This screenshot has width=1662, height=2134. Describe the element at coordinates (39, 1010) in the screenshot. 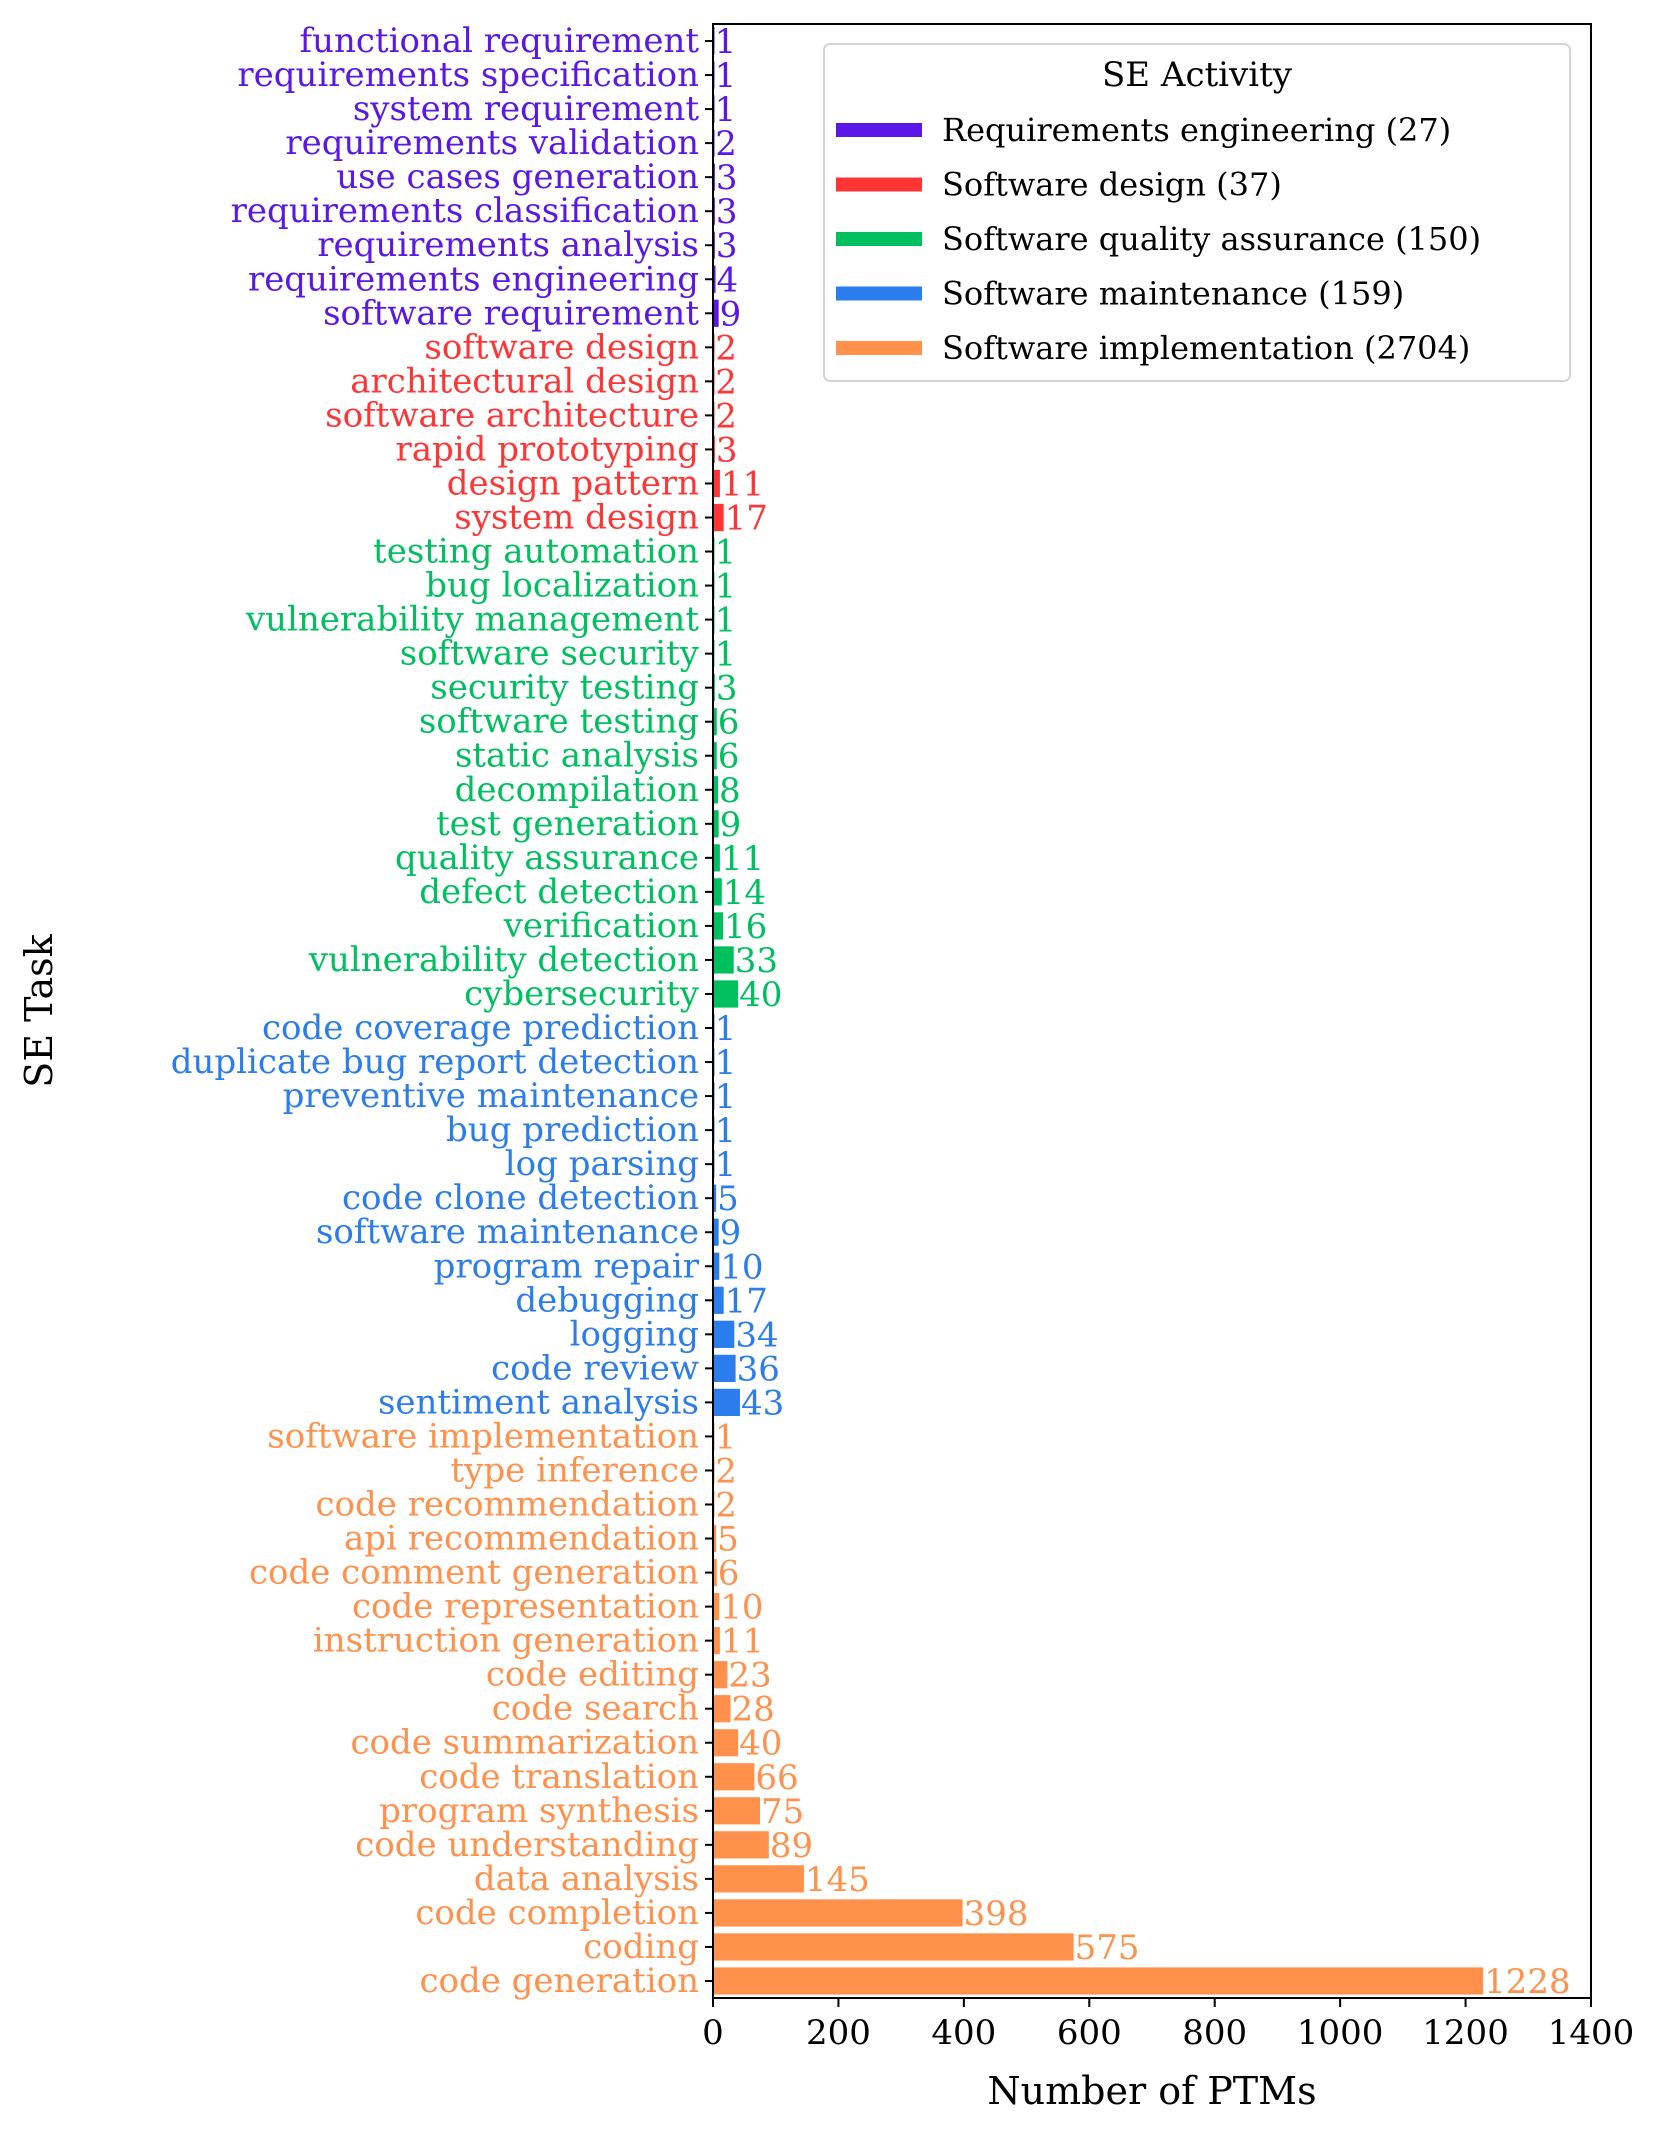

I see `y-axis-label: SE Task` at that location.